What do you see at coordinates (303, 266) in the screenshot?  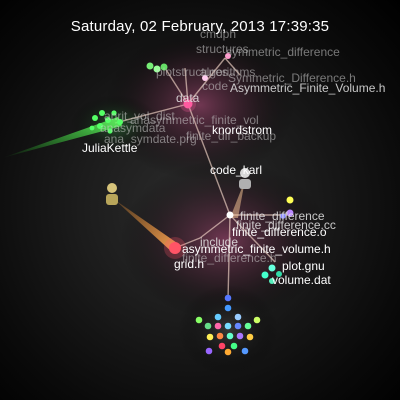 I see `label-plot-gnu: plot.gnu` at bounding box center [303, 266].